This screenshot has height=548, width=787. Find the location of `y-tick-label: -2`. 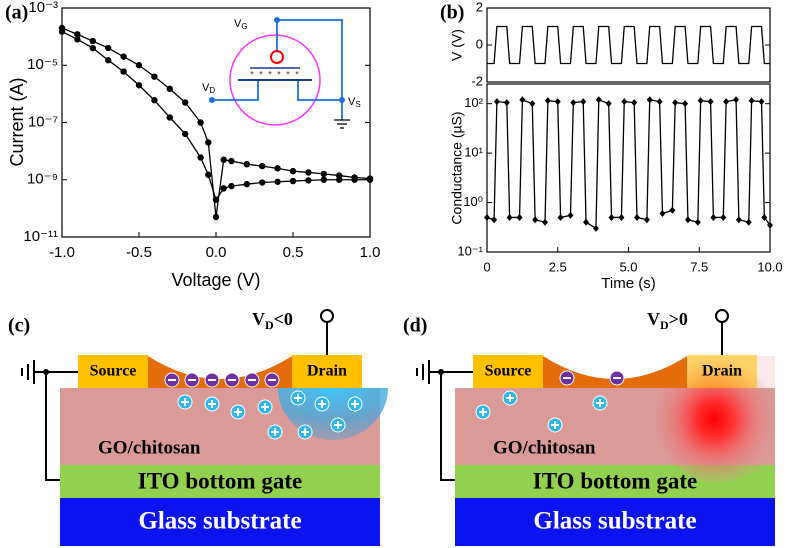

y-tick-label: -2 is located at coordinates (477, 80).